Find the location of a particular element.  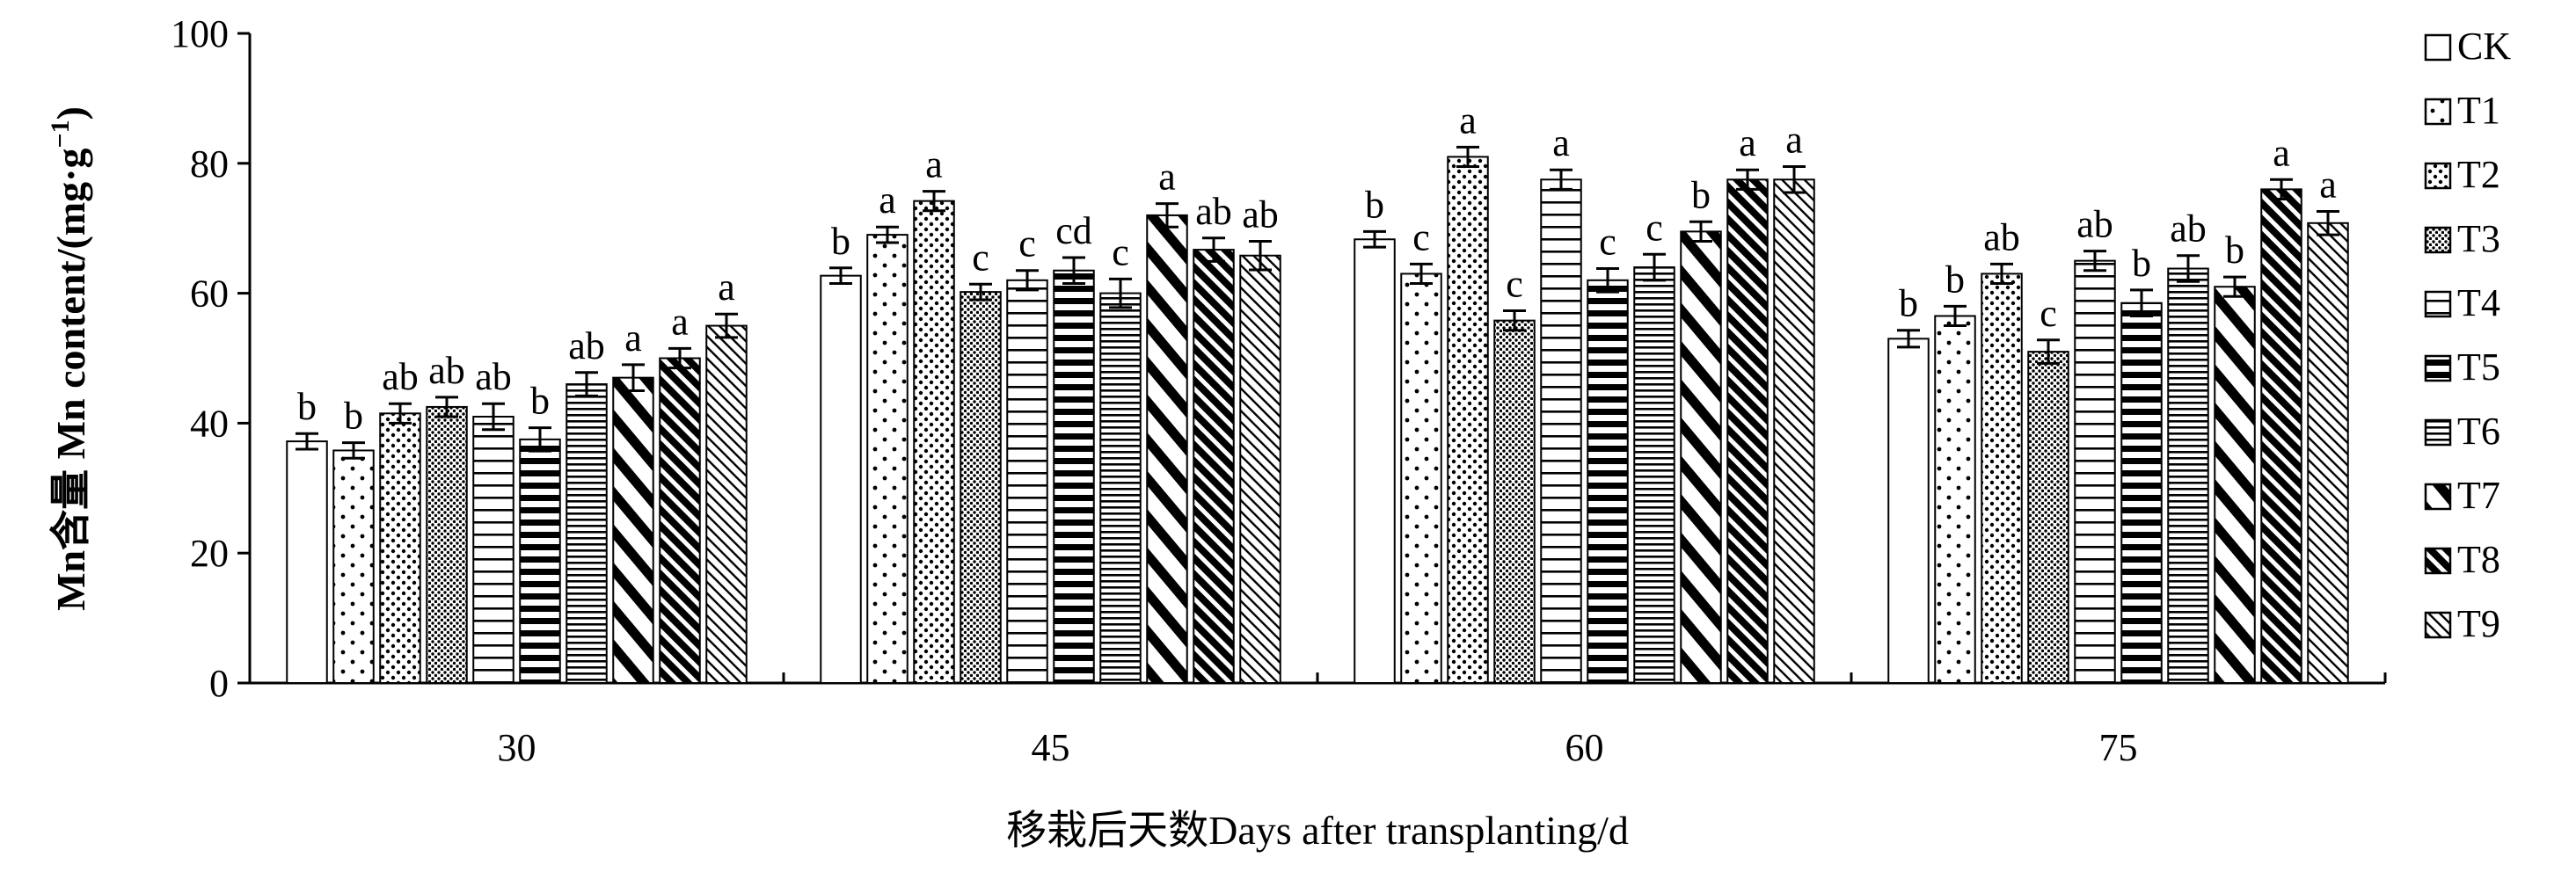

y-axis-label-suffix: ) is located at coordinates (70, 113).